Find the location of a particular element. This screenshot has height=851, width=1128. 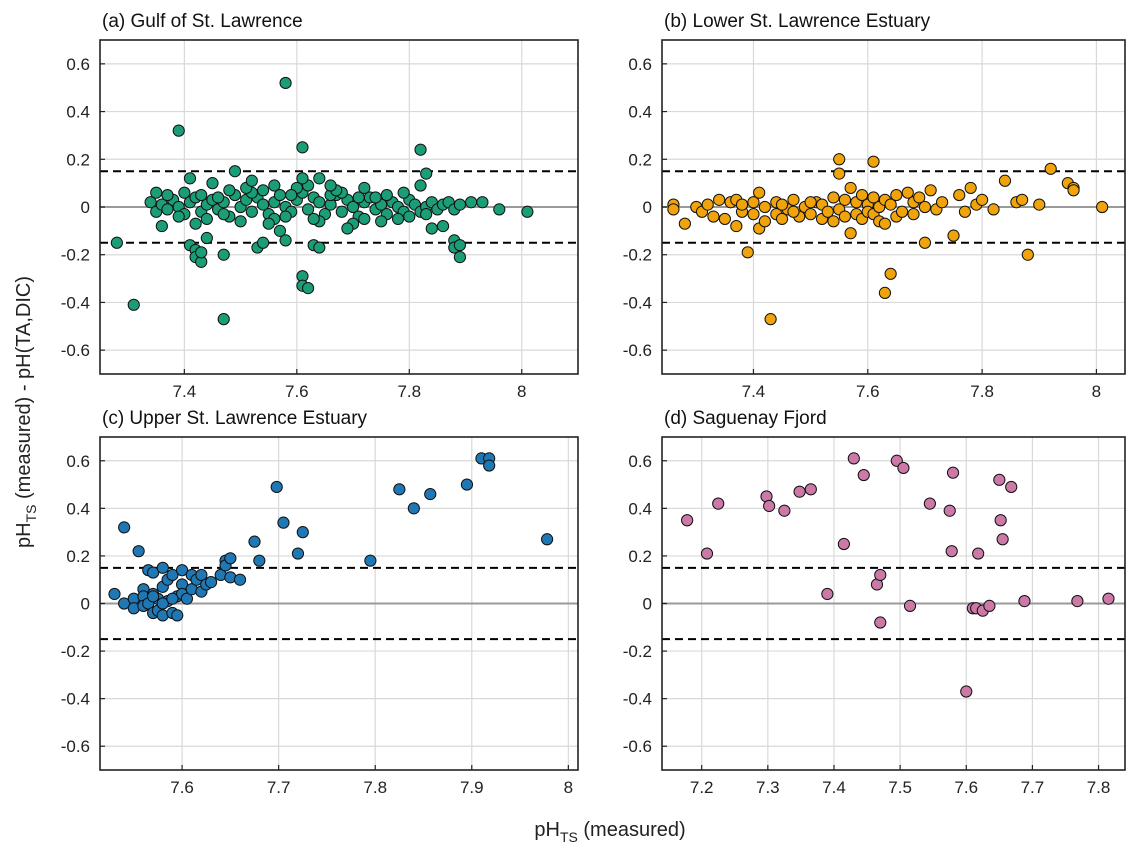

points-layer is located at coordinates (322, 201).